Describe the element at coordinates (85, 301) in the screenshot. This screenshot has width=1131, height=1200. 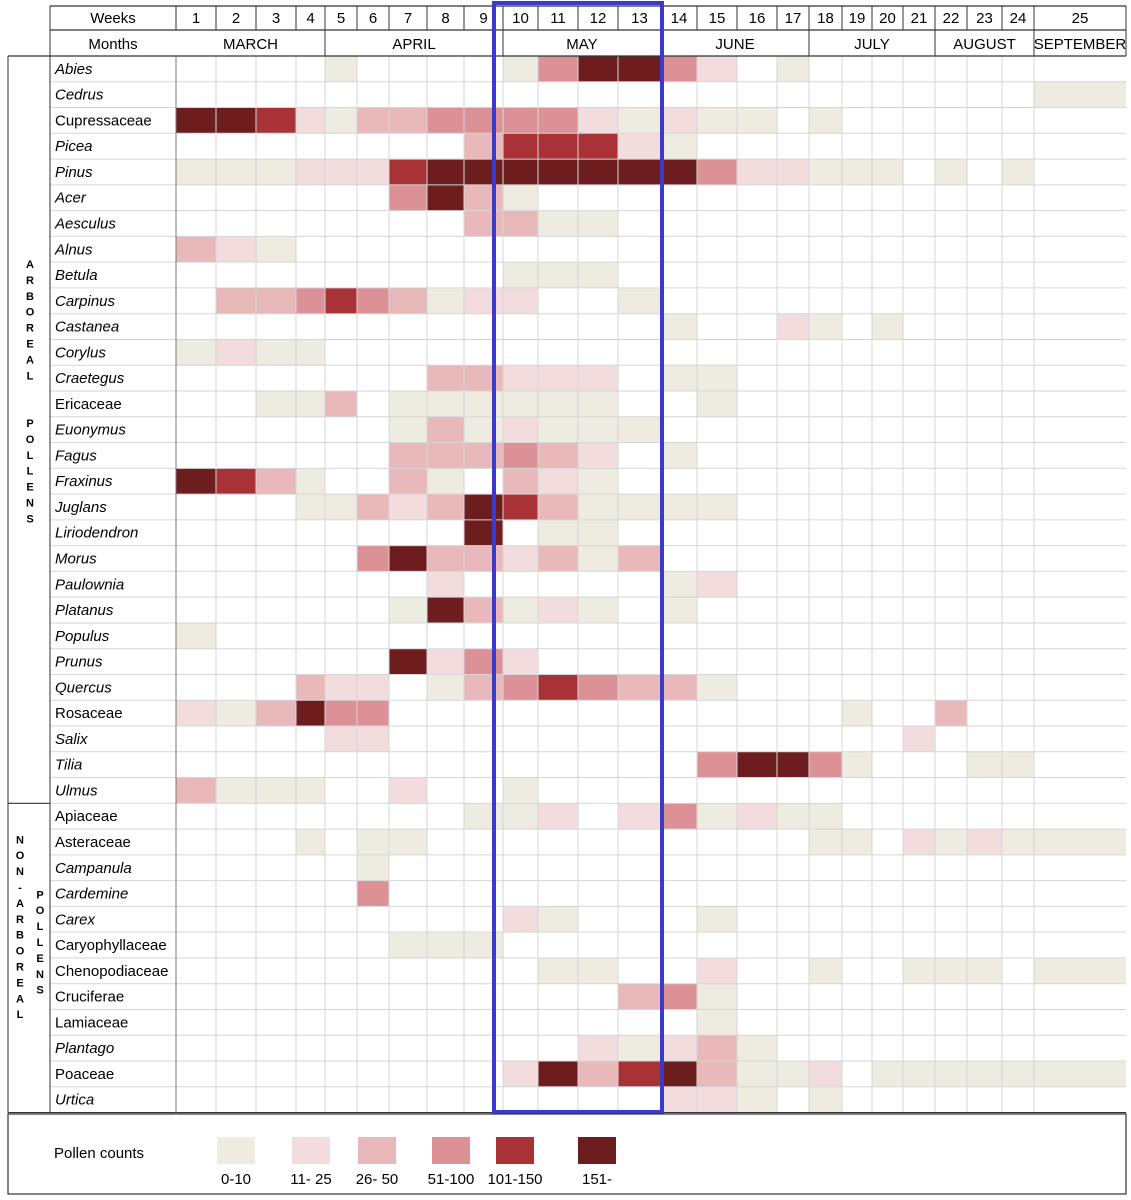
I see `row-label-carpinus: Carpinus` at that location.